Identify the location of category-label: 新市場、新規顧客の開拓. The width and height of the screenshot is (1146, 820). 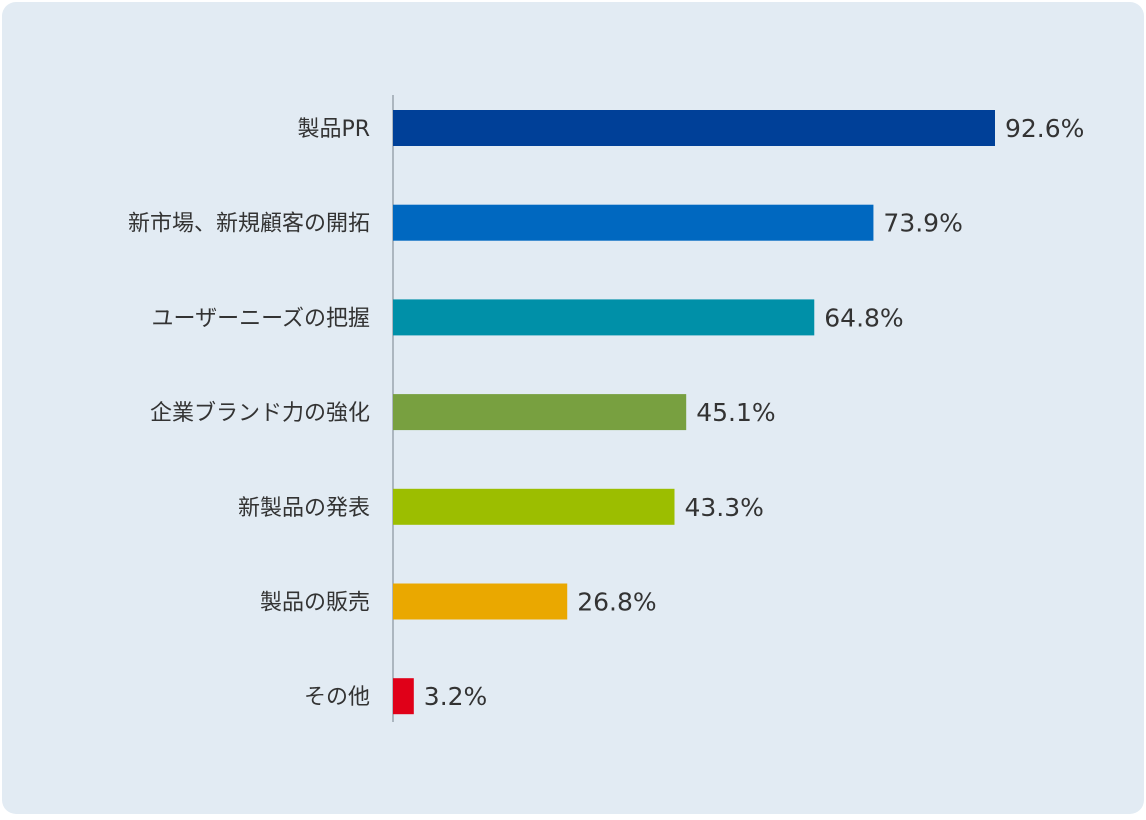
(249, 224).